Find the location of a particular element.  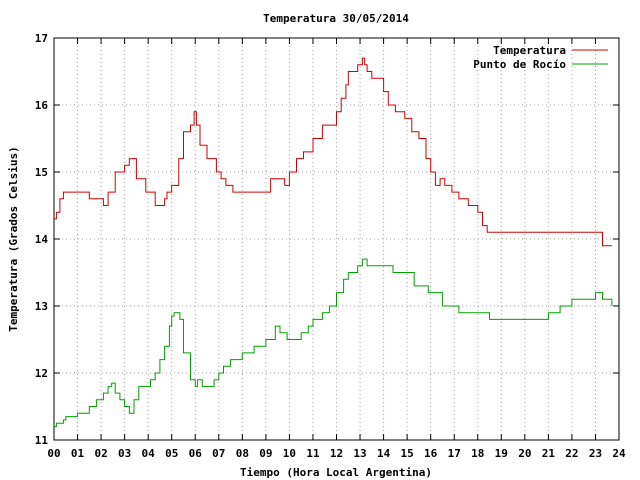

x-tick-label: 19 is located at coordinates (501, 453).